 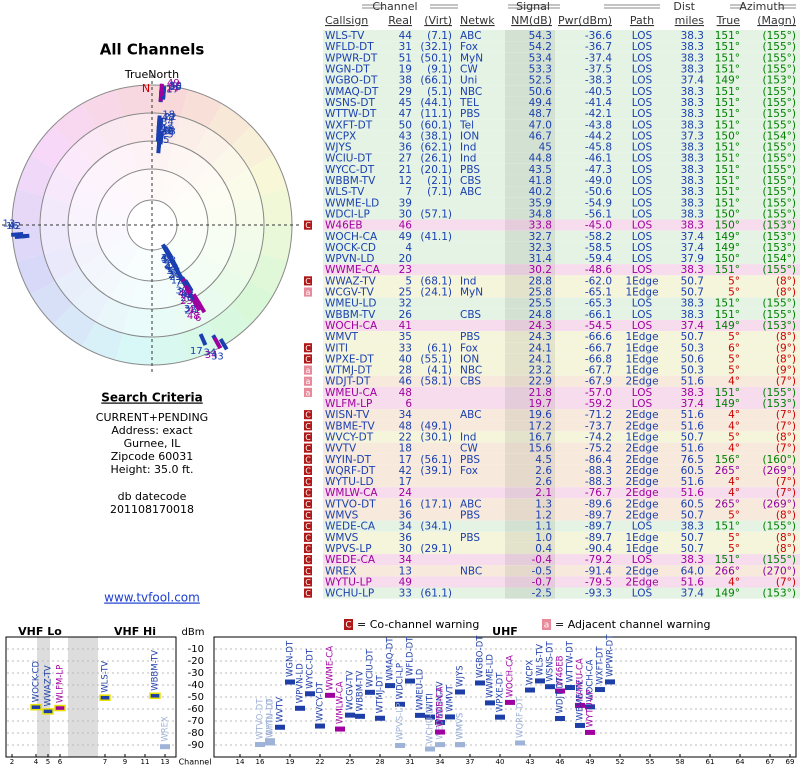 I want to click on cell-real: 49, so click(x=405, y=582).